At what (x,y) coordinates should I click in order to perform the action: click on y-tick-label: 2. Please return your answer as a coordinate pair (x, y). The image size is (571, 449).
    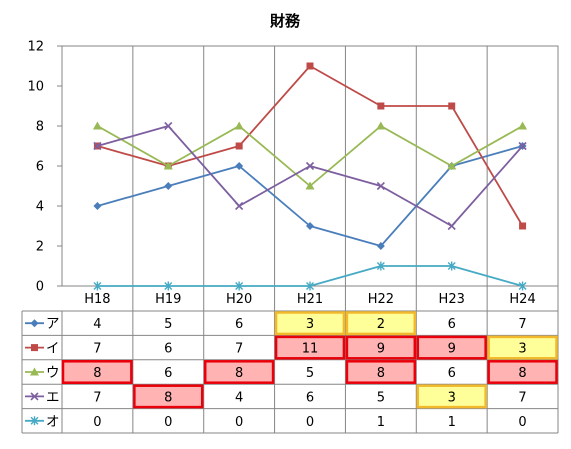
    Looking at the image, I should click on (40, 247).